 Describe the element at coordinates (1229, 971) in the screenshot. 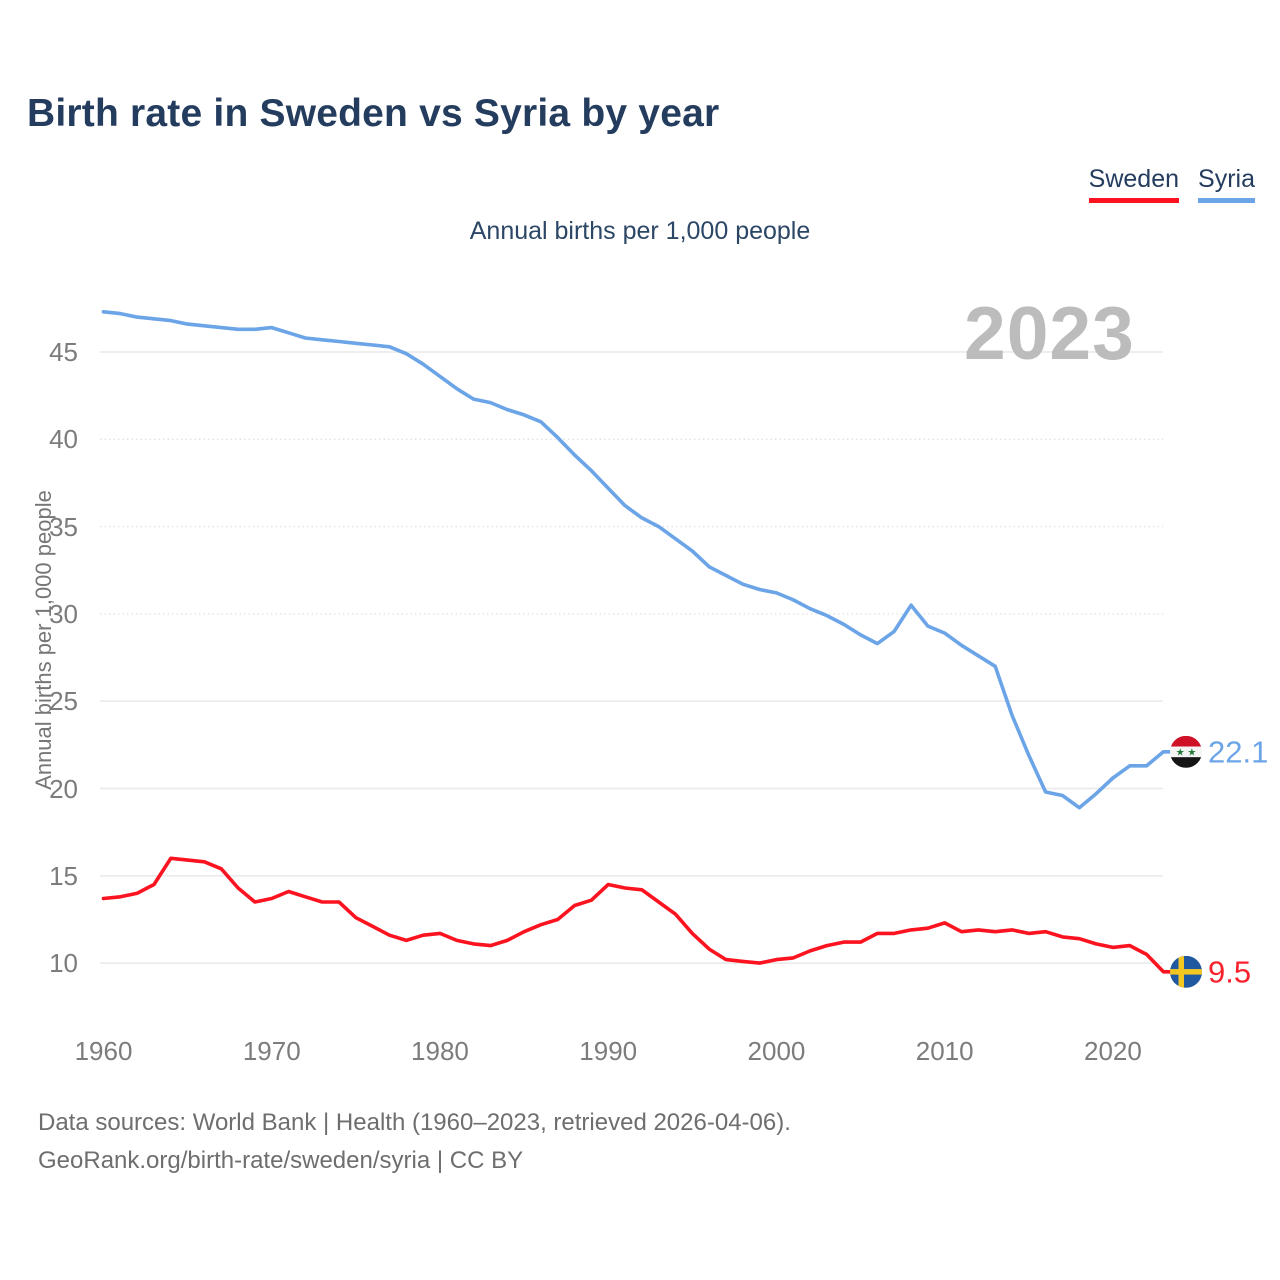

I see `end-value-label-sweden: 9.5` at that location.